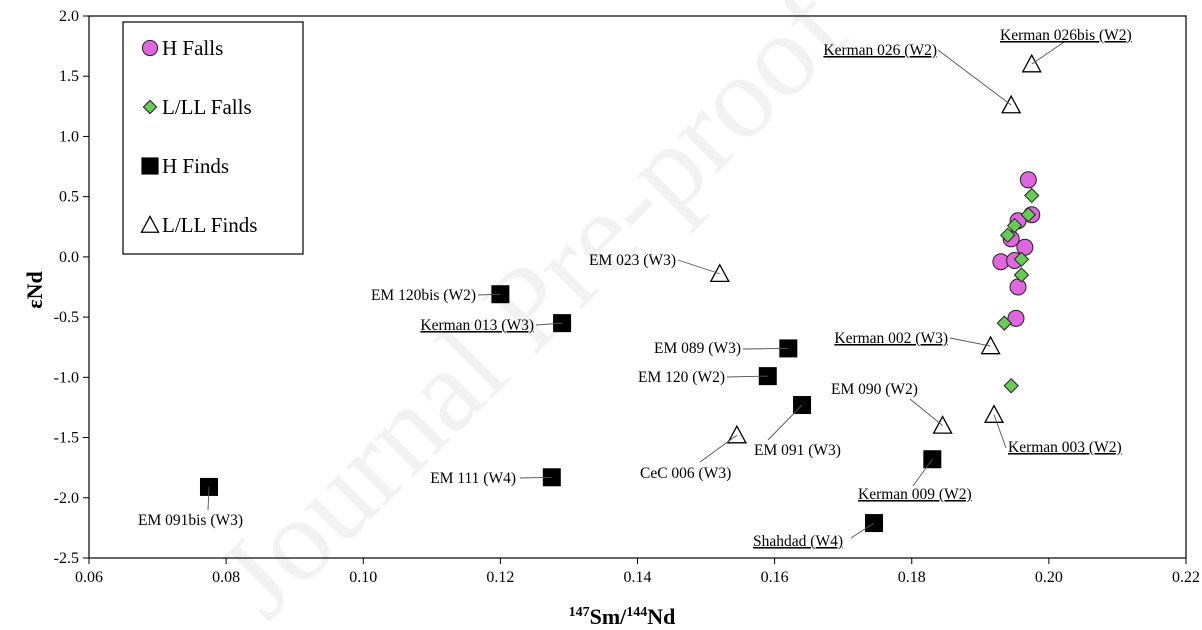 The width and height of the screenshot is (1202, 630). Describe the element at coordinates (363, 577) in the screenshot. I see `x-tick-label: 0.10` at that location.